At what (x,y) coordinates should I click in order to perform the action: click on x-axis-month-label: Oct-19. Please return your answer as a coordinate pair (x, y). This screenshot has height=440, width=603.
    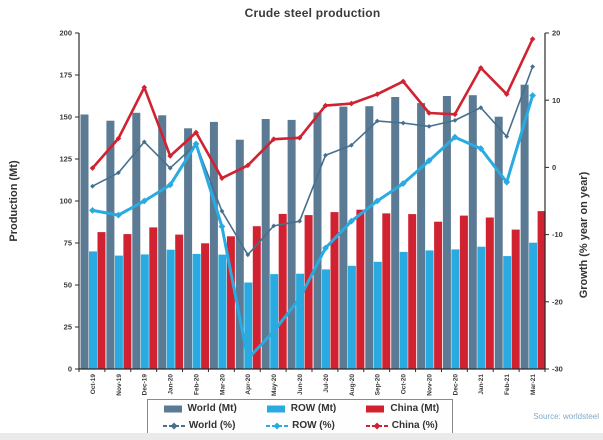
    Looking at the image, I should click on (93, 384).